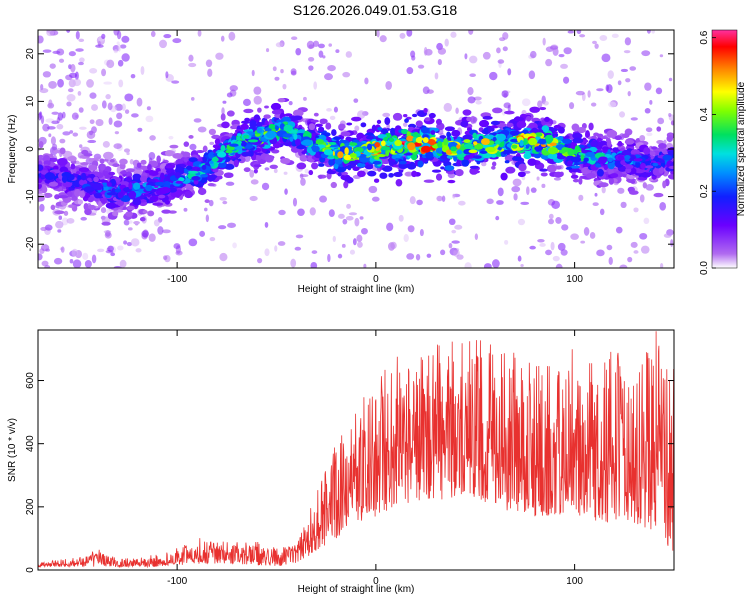 Image resolution: width=750 pixels, height=600 pixels. What do you see at coordinates (704, 268) in the screenshot?
I see `colorbar-tick-label: 0.0` at bounding box center [704, 268].